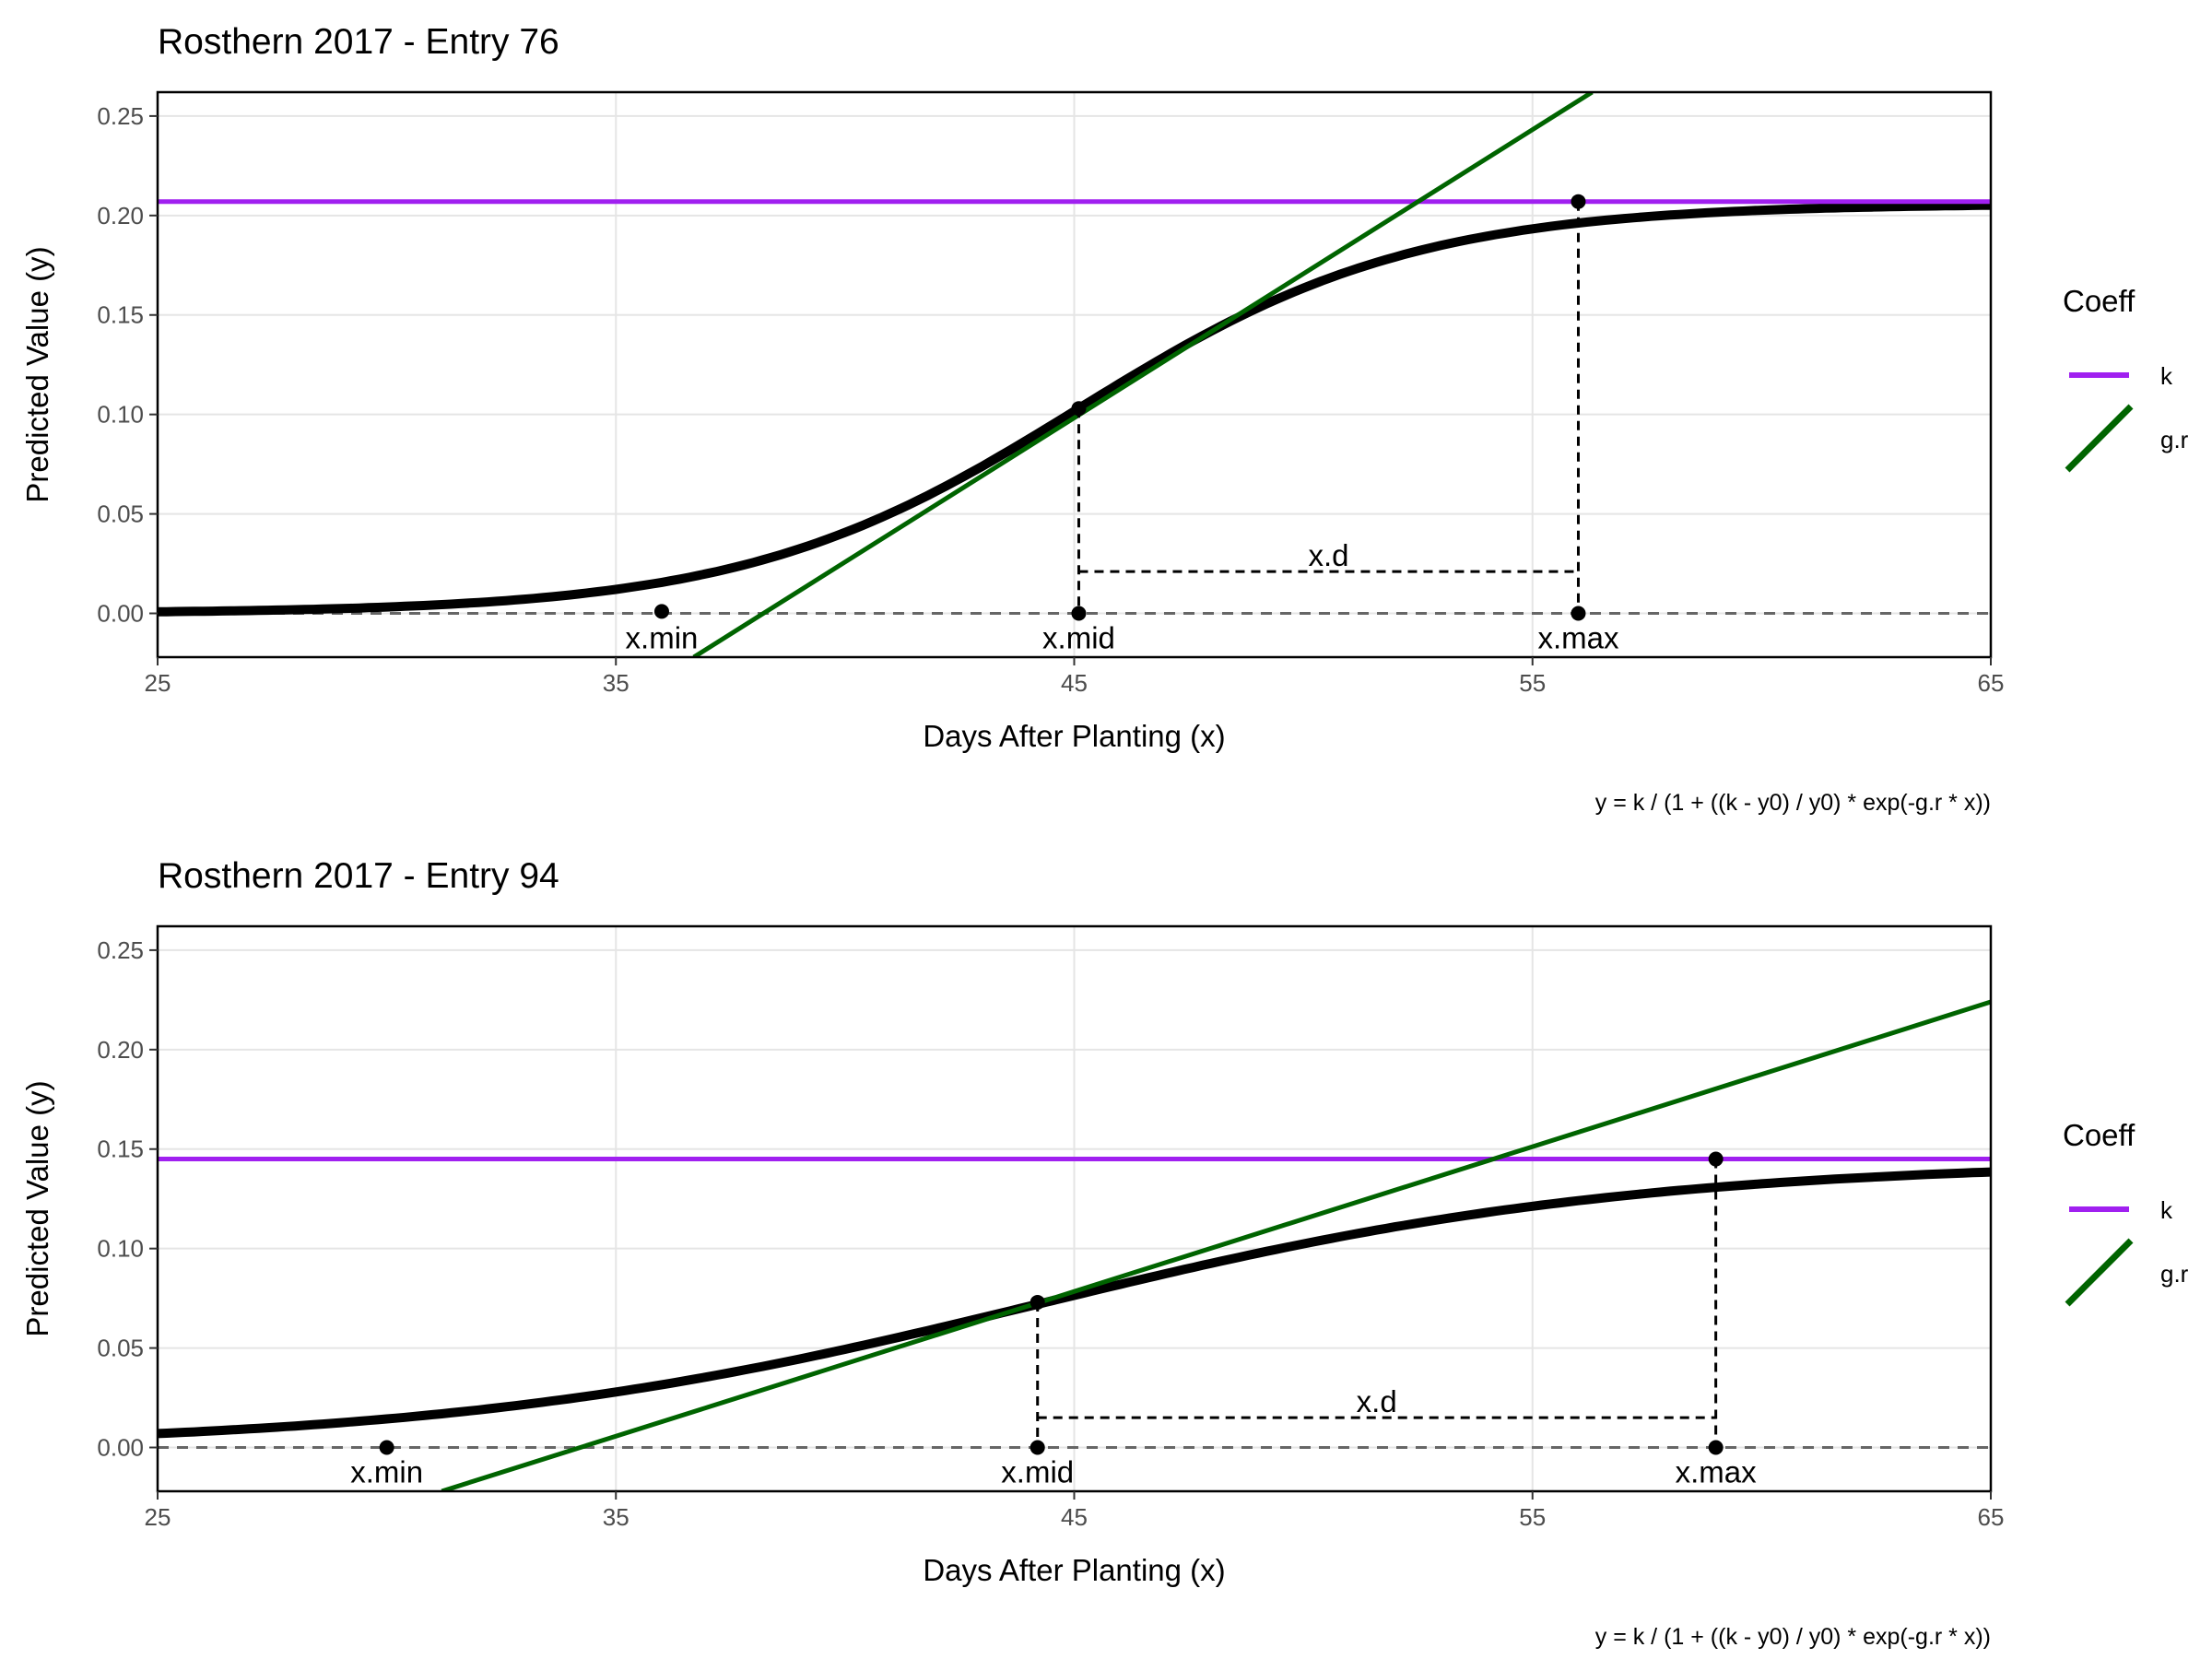 The height and width of the screenshot is (1659, 2212). I want to click on gr-tangent-line, so click(1143, 374).